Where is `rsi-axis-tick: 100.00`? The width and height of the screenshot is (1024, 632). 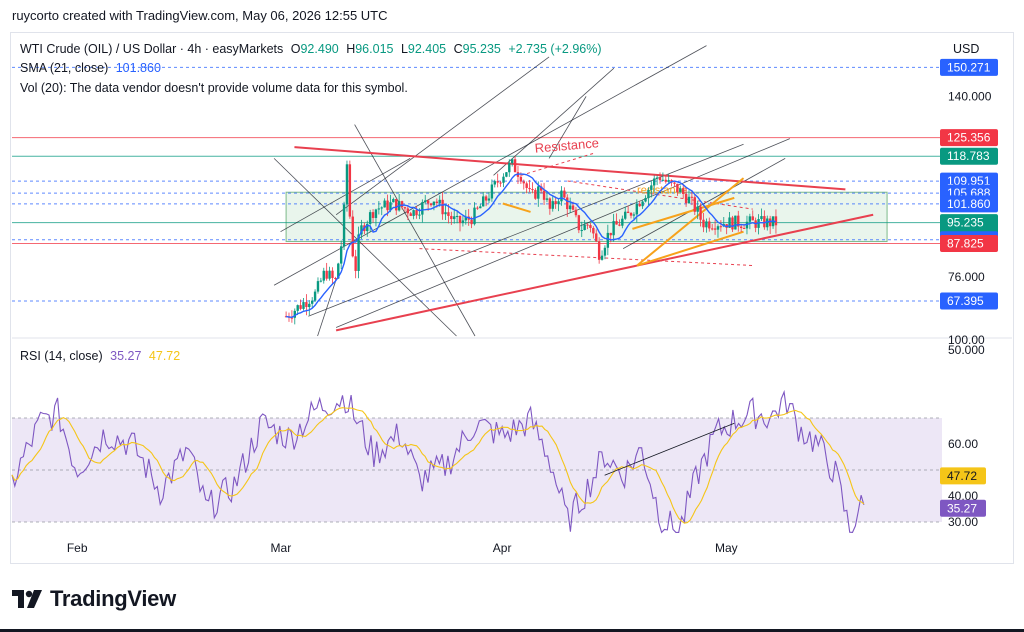
rsi-axis-tick: 100.00 is located at coordinates (966, 340).